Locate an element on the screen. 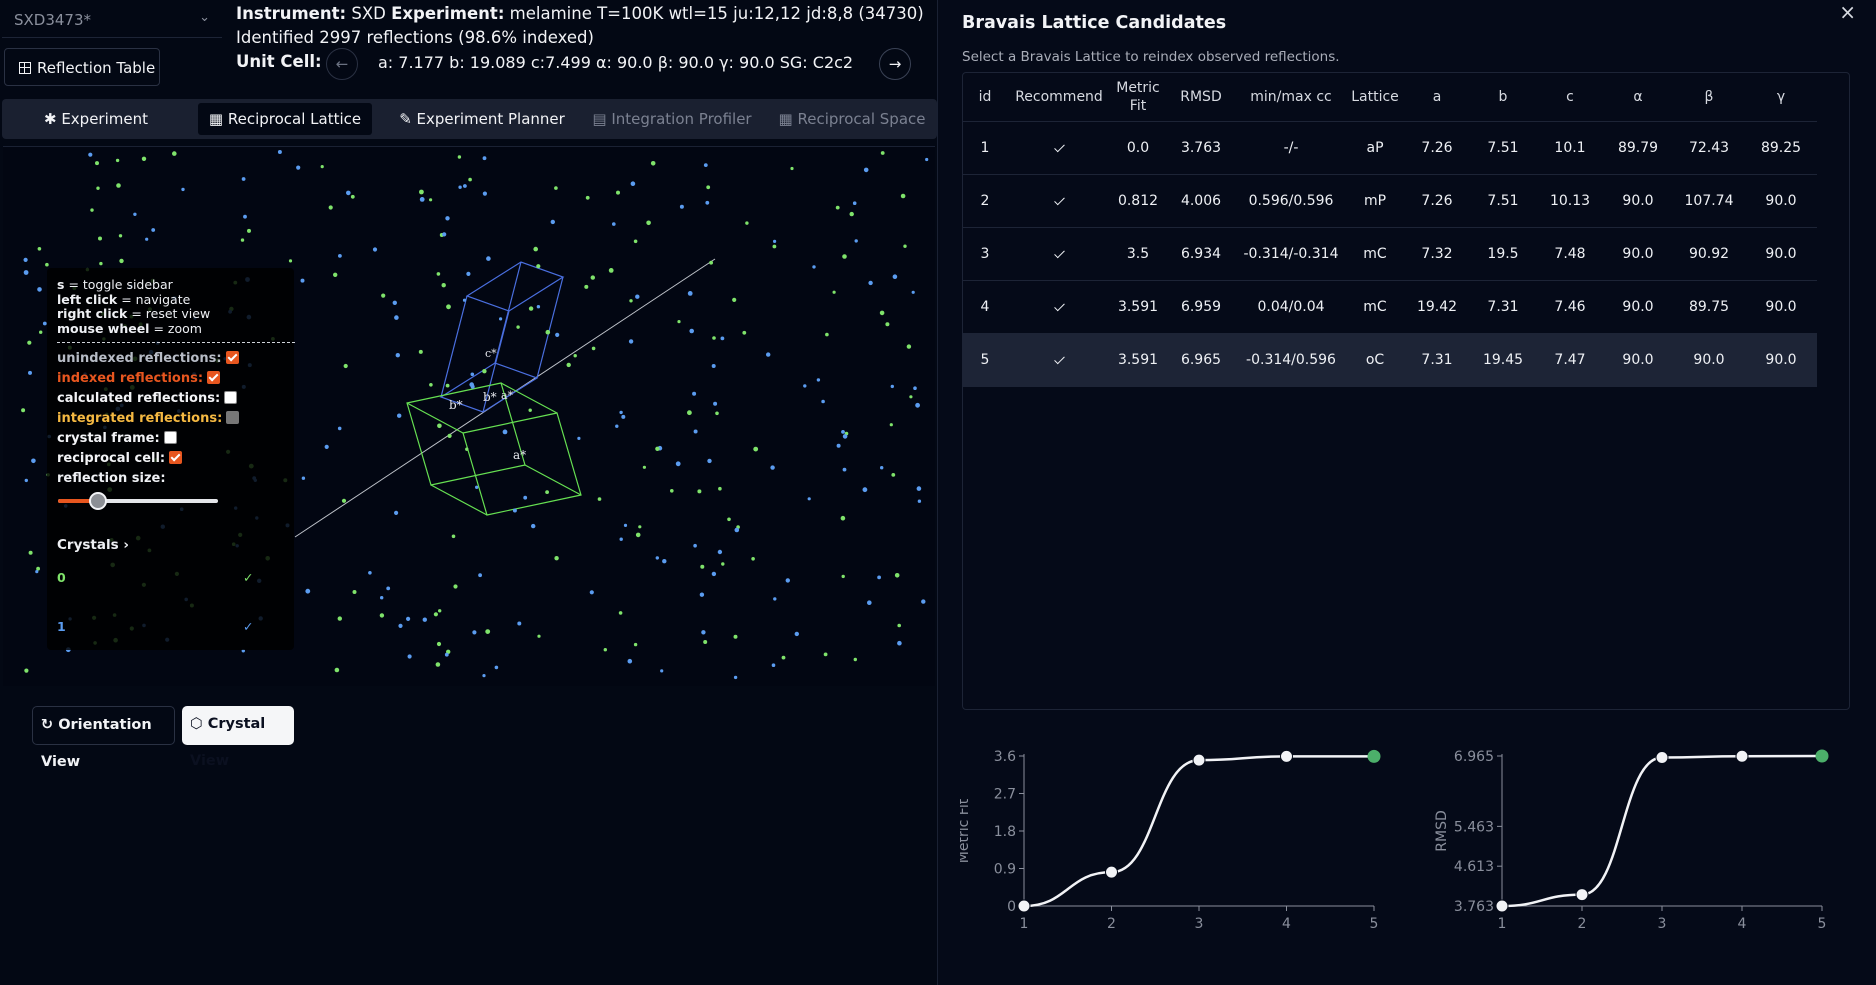 This screenshot has width=1876, height=985. slider-thumb is located at coordinates (98, 501).